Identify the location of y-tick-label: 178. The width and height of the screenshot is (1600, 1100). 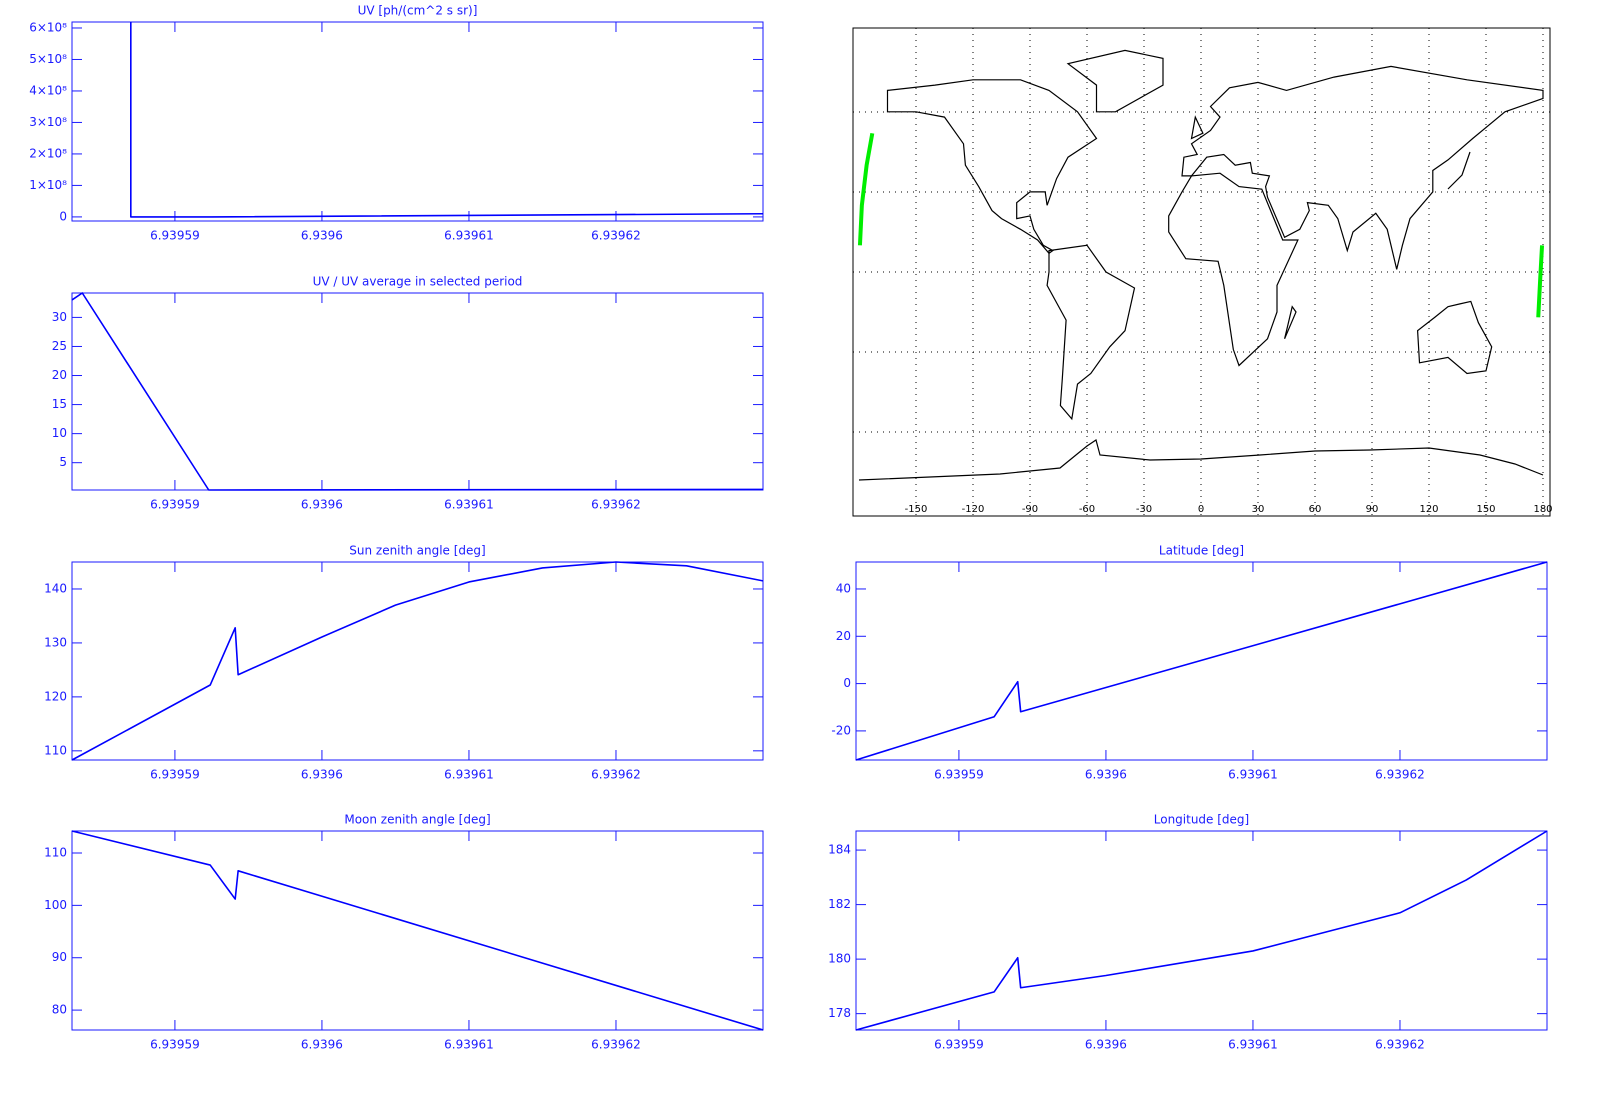
(839, 1013).